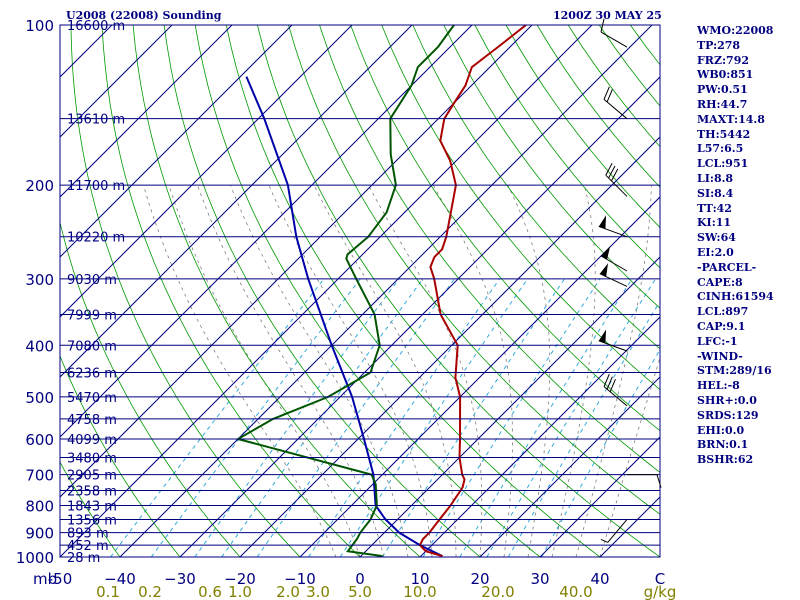 This screenshot has width=800, height=600. Describe the element at coordinates (300, 579) in the screenshot. I see `temperature-tick-label: −10` at that location.